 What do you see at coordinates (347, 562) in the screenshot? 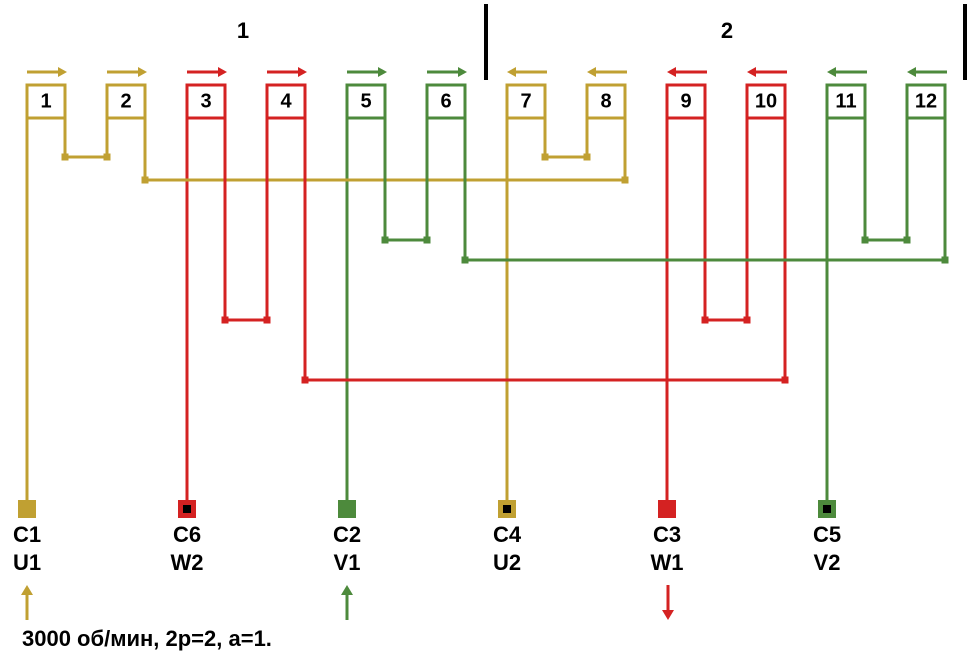
I see `terminal-phase: V1` at bounding box center [347, 562].